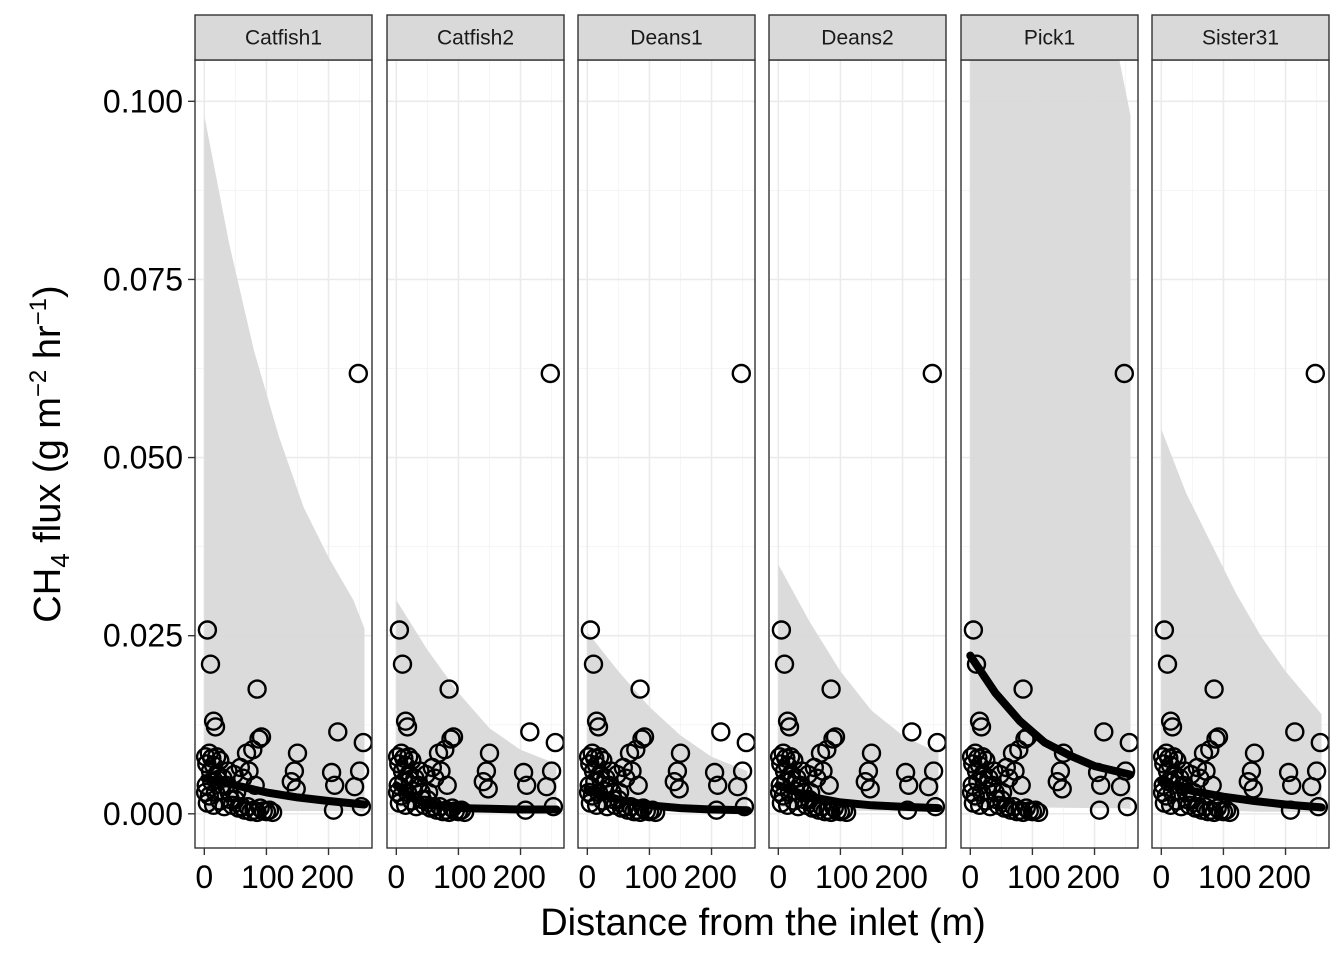 Image resolution: width=1344 pixels, height=965 pixels. Describe the element at coordinates (1240, 431) in the screenshot. I see `facet-panel-sister31: Sister31` at that location.